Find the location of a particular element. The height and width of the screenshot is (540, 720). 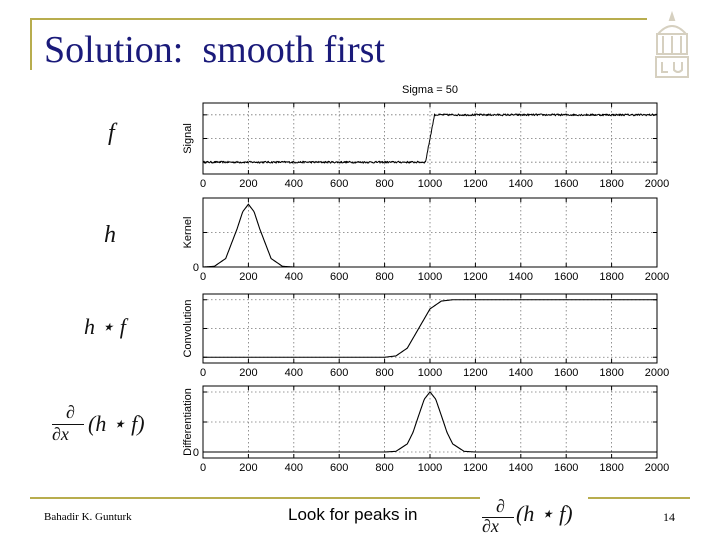

chart-title: Sigma = 50 is located at coordinates (430, 90).